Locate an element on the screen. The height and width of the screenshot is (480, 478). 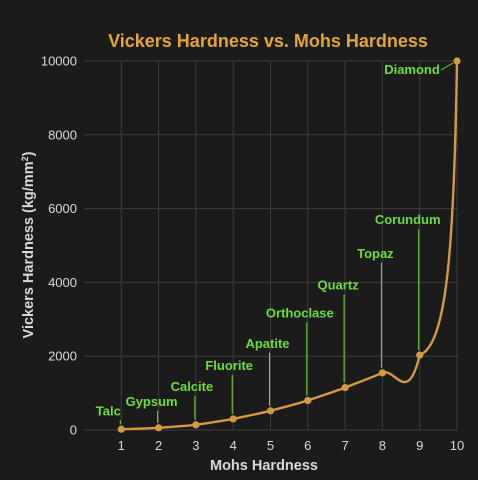
y-tick-label: 6000 is located at coordinates (62, 208).